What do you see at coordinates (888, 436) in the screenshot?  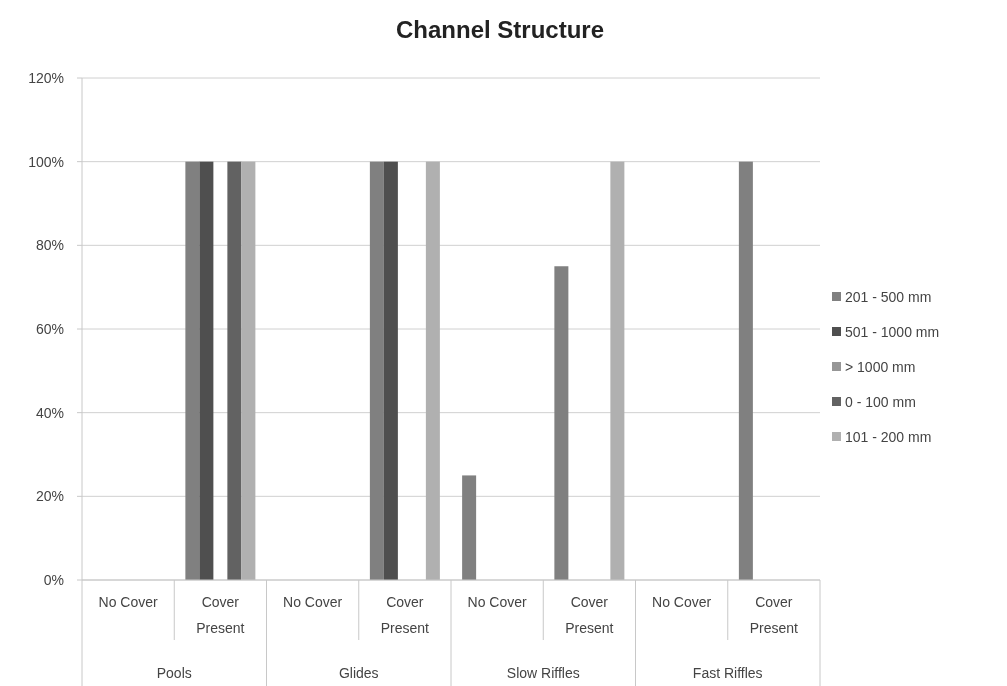 I see `legend-label: 101 - 200 mm` at bounding box center [888, 436].